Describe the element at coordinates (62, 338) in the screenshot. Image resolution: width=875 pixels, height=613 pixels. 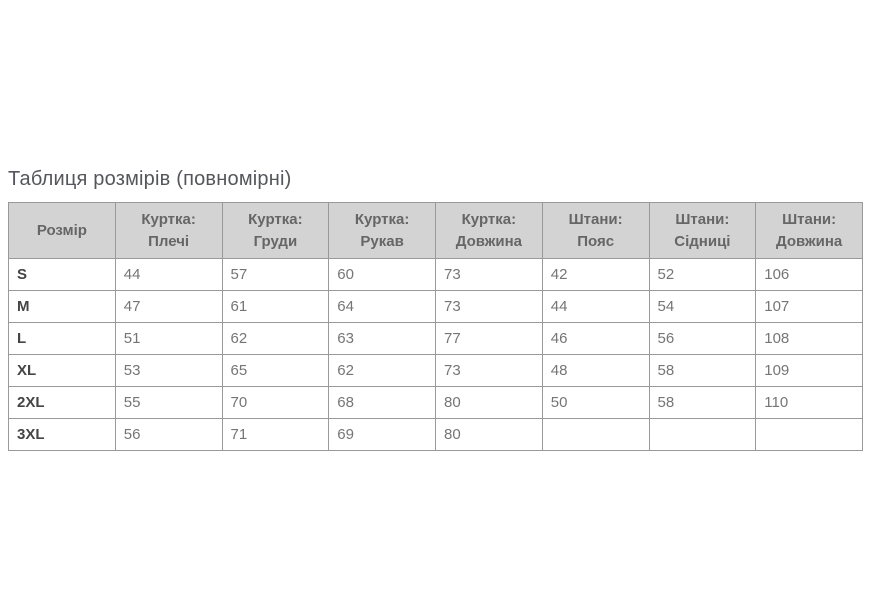
I see `size-label: L` at that location.